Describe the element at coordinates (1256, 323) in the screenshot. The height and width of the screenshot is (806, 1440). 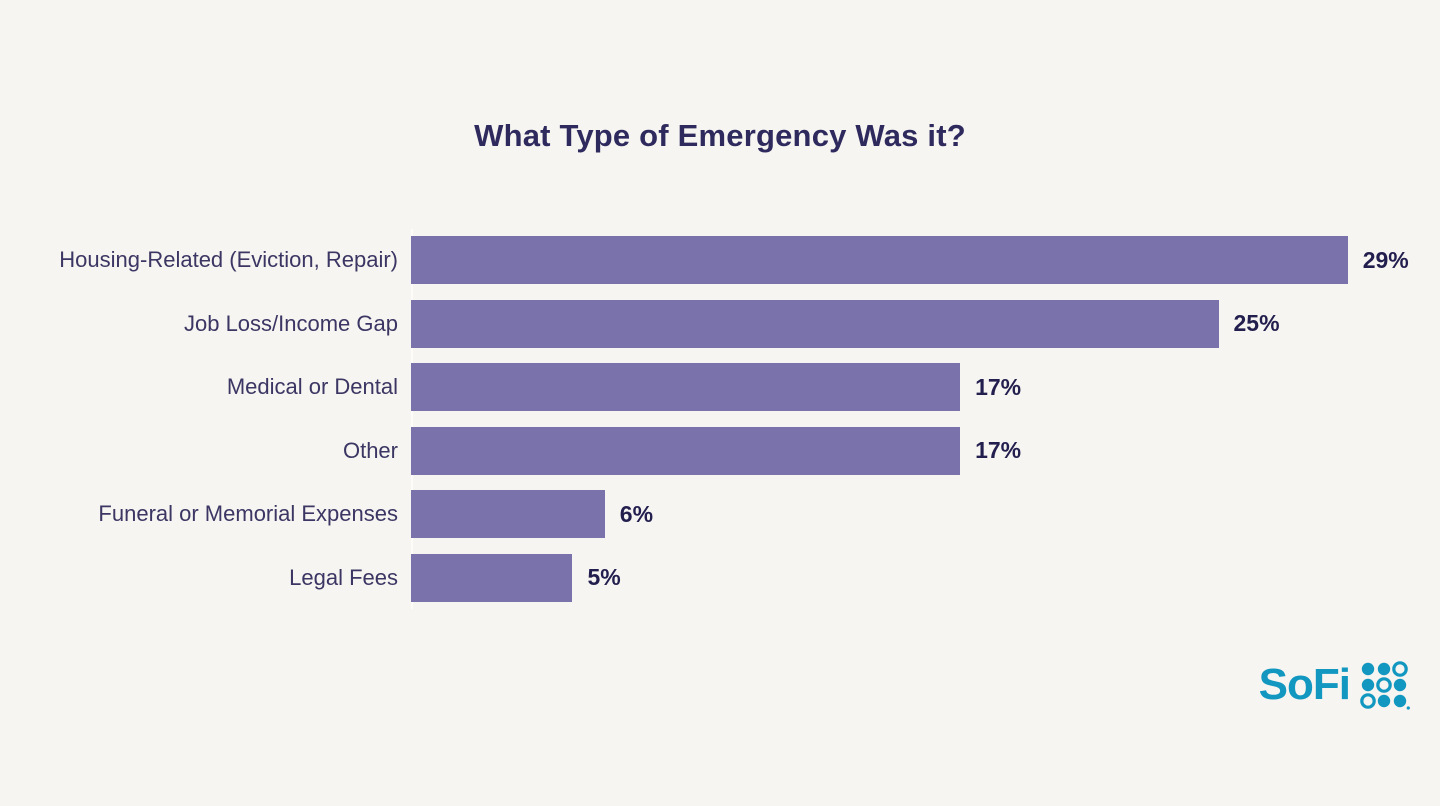
I see `value-label: 25%` at that location.